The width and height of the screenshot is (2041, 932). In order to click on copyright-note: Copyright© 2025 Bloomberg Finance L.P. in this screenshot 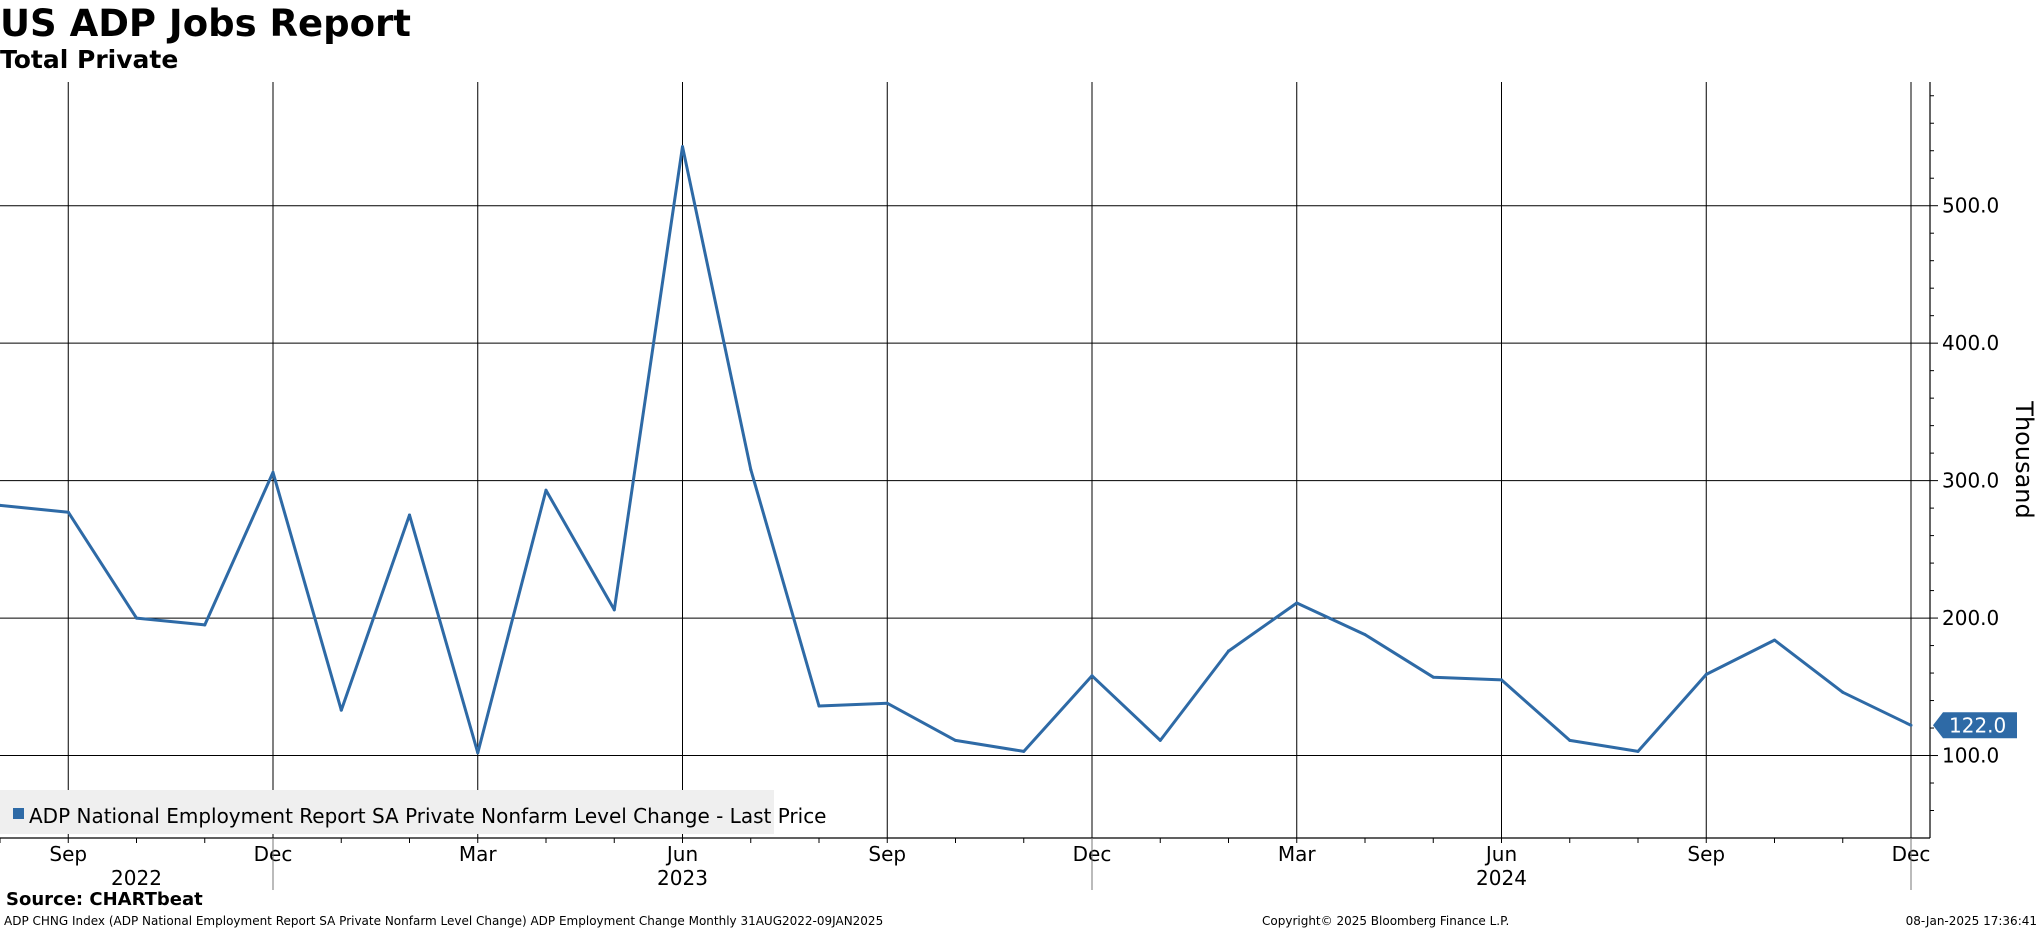, I will do `click(1386, 921)`.